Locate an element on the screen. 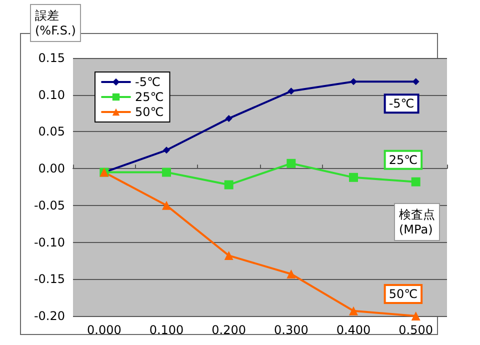 The height and width of the screenshot is (345, 480). x-axis-title: 検査点 (MPa) is located at coordinates (417, 222).